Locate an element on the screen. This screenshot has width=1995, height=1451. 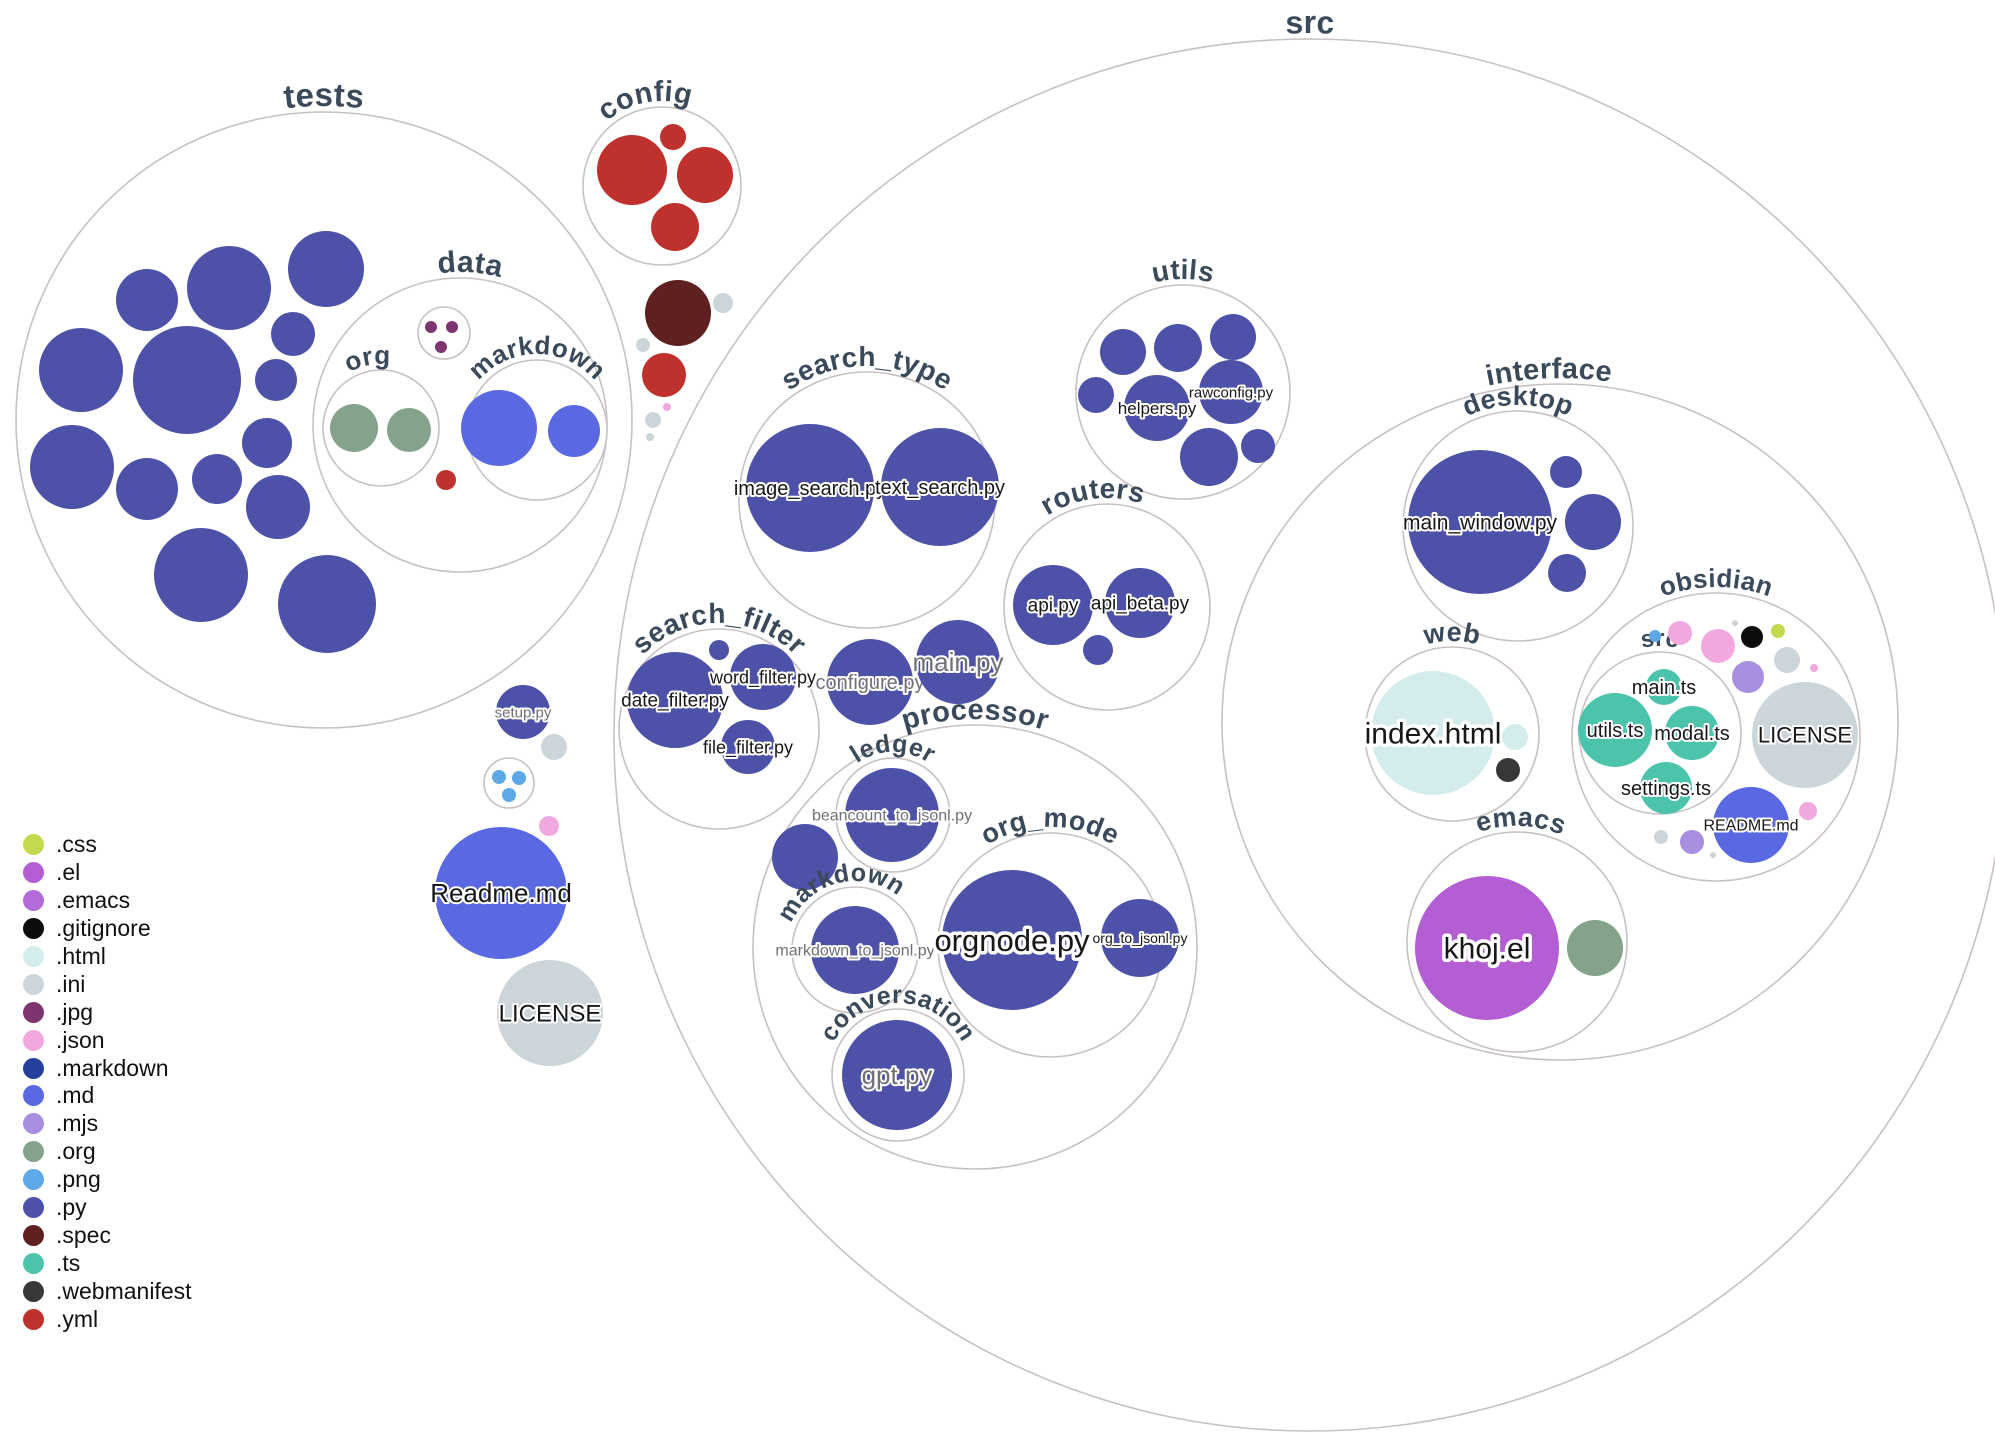
file.webmanifest-circle is located at coordinates (1508, 770).